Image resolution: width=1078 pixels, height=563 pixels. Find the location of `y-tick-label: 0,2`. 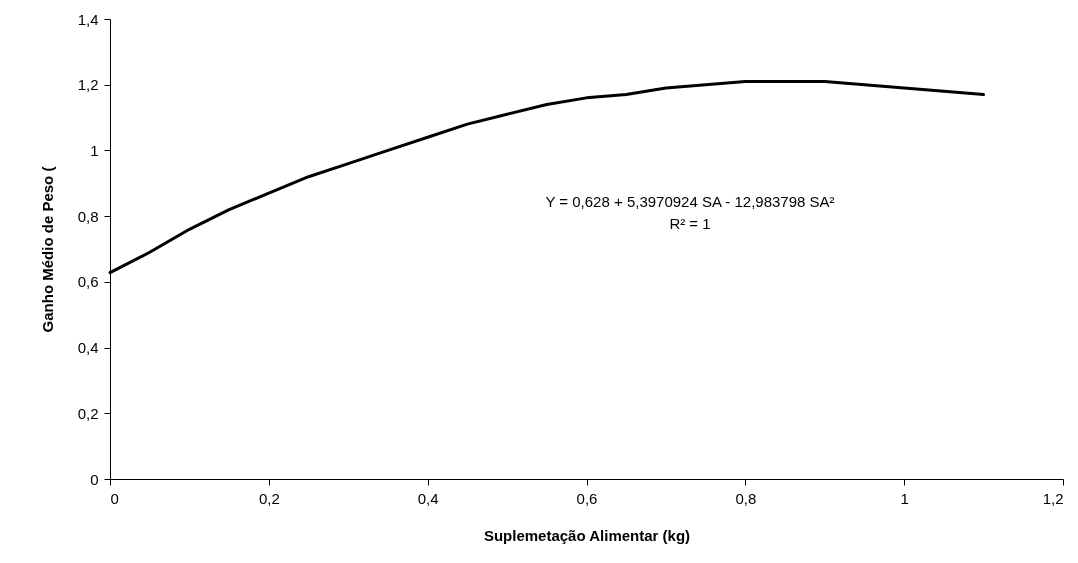

y-tick-label: 0,2 is located at coordinates (88, 413).